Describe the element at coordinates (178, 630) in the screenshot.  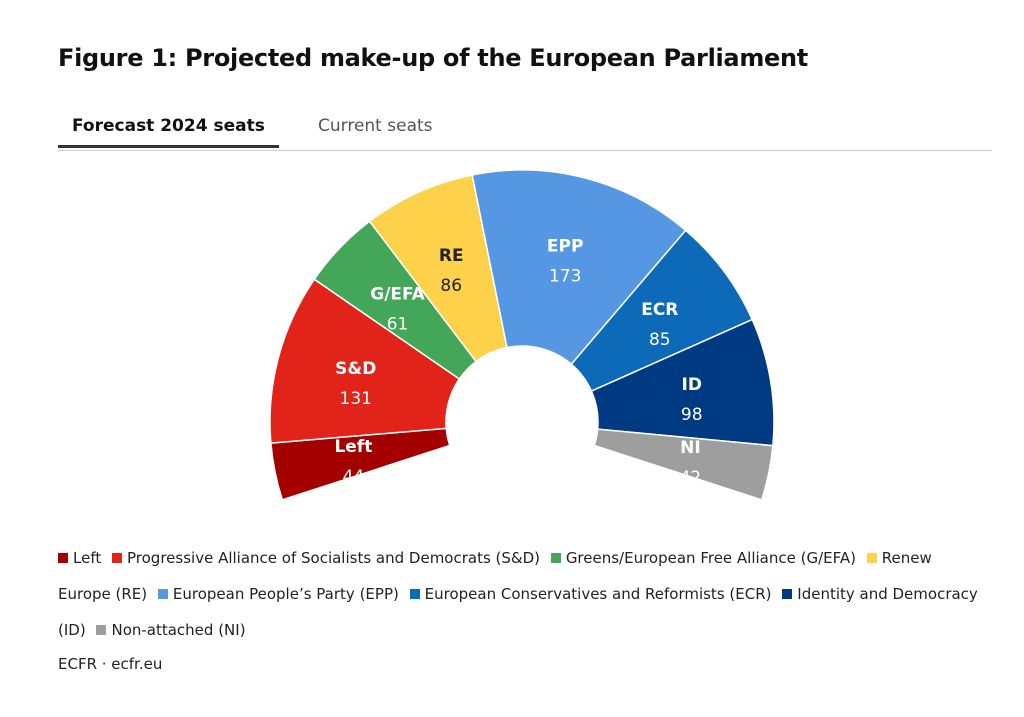
I see `legend-label: Non-attached (NI)` at that location.